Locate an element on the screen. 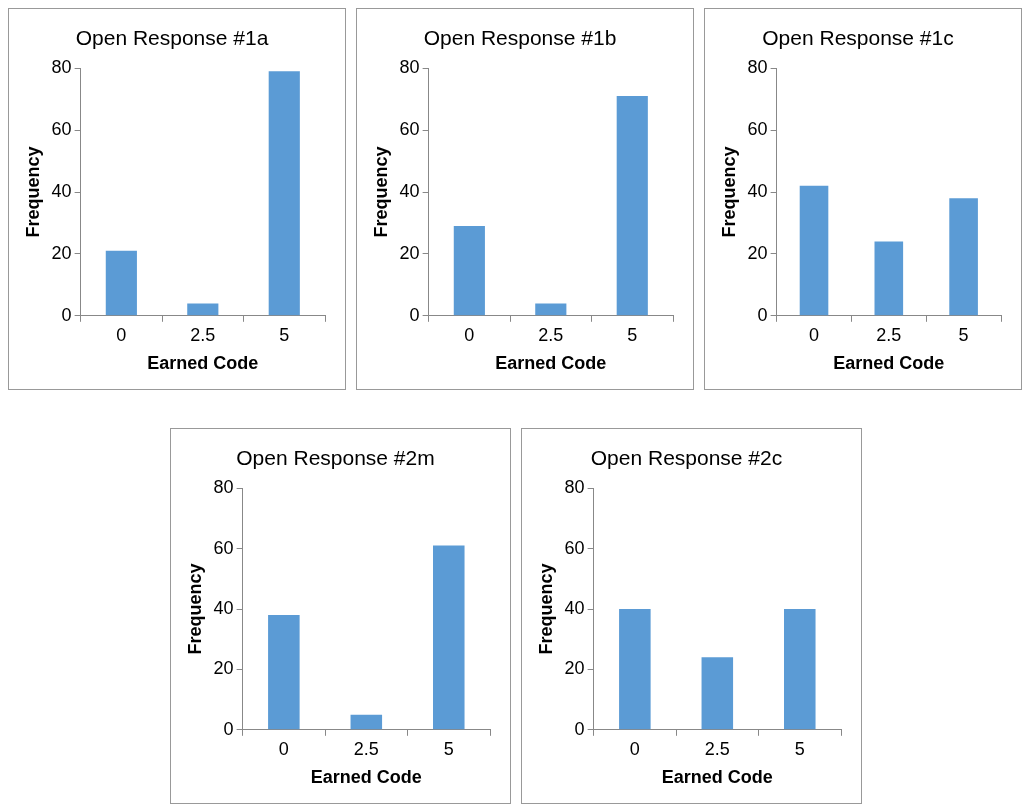 The height and width of the screenshot is (806, 1032). chart-title: Open Response #2c is located at coordinates (686, 458).